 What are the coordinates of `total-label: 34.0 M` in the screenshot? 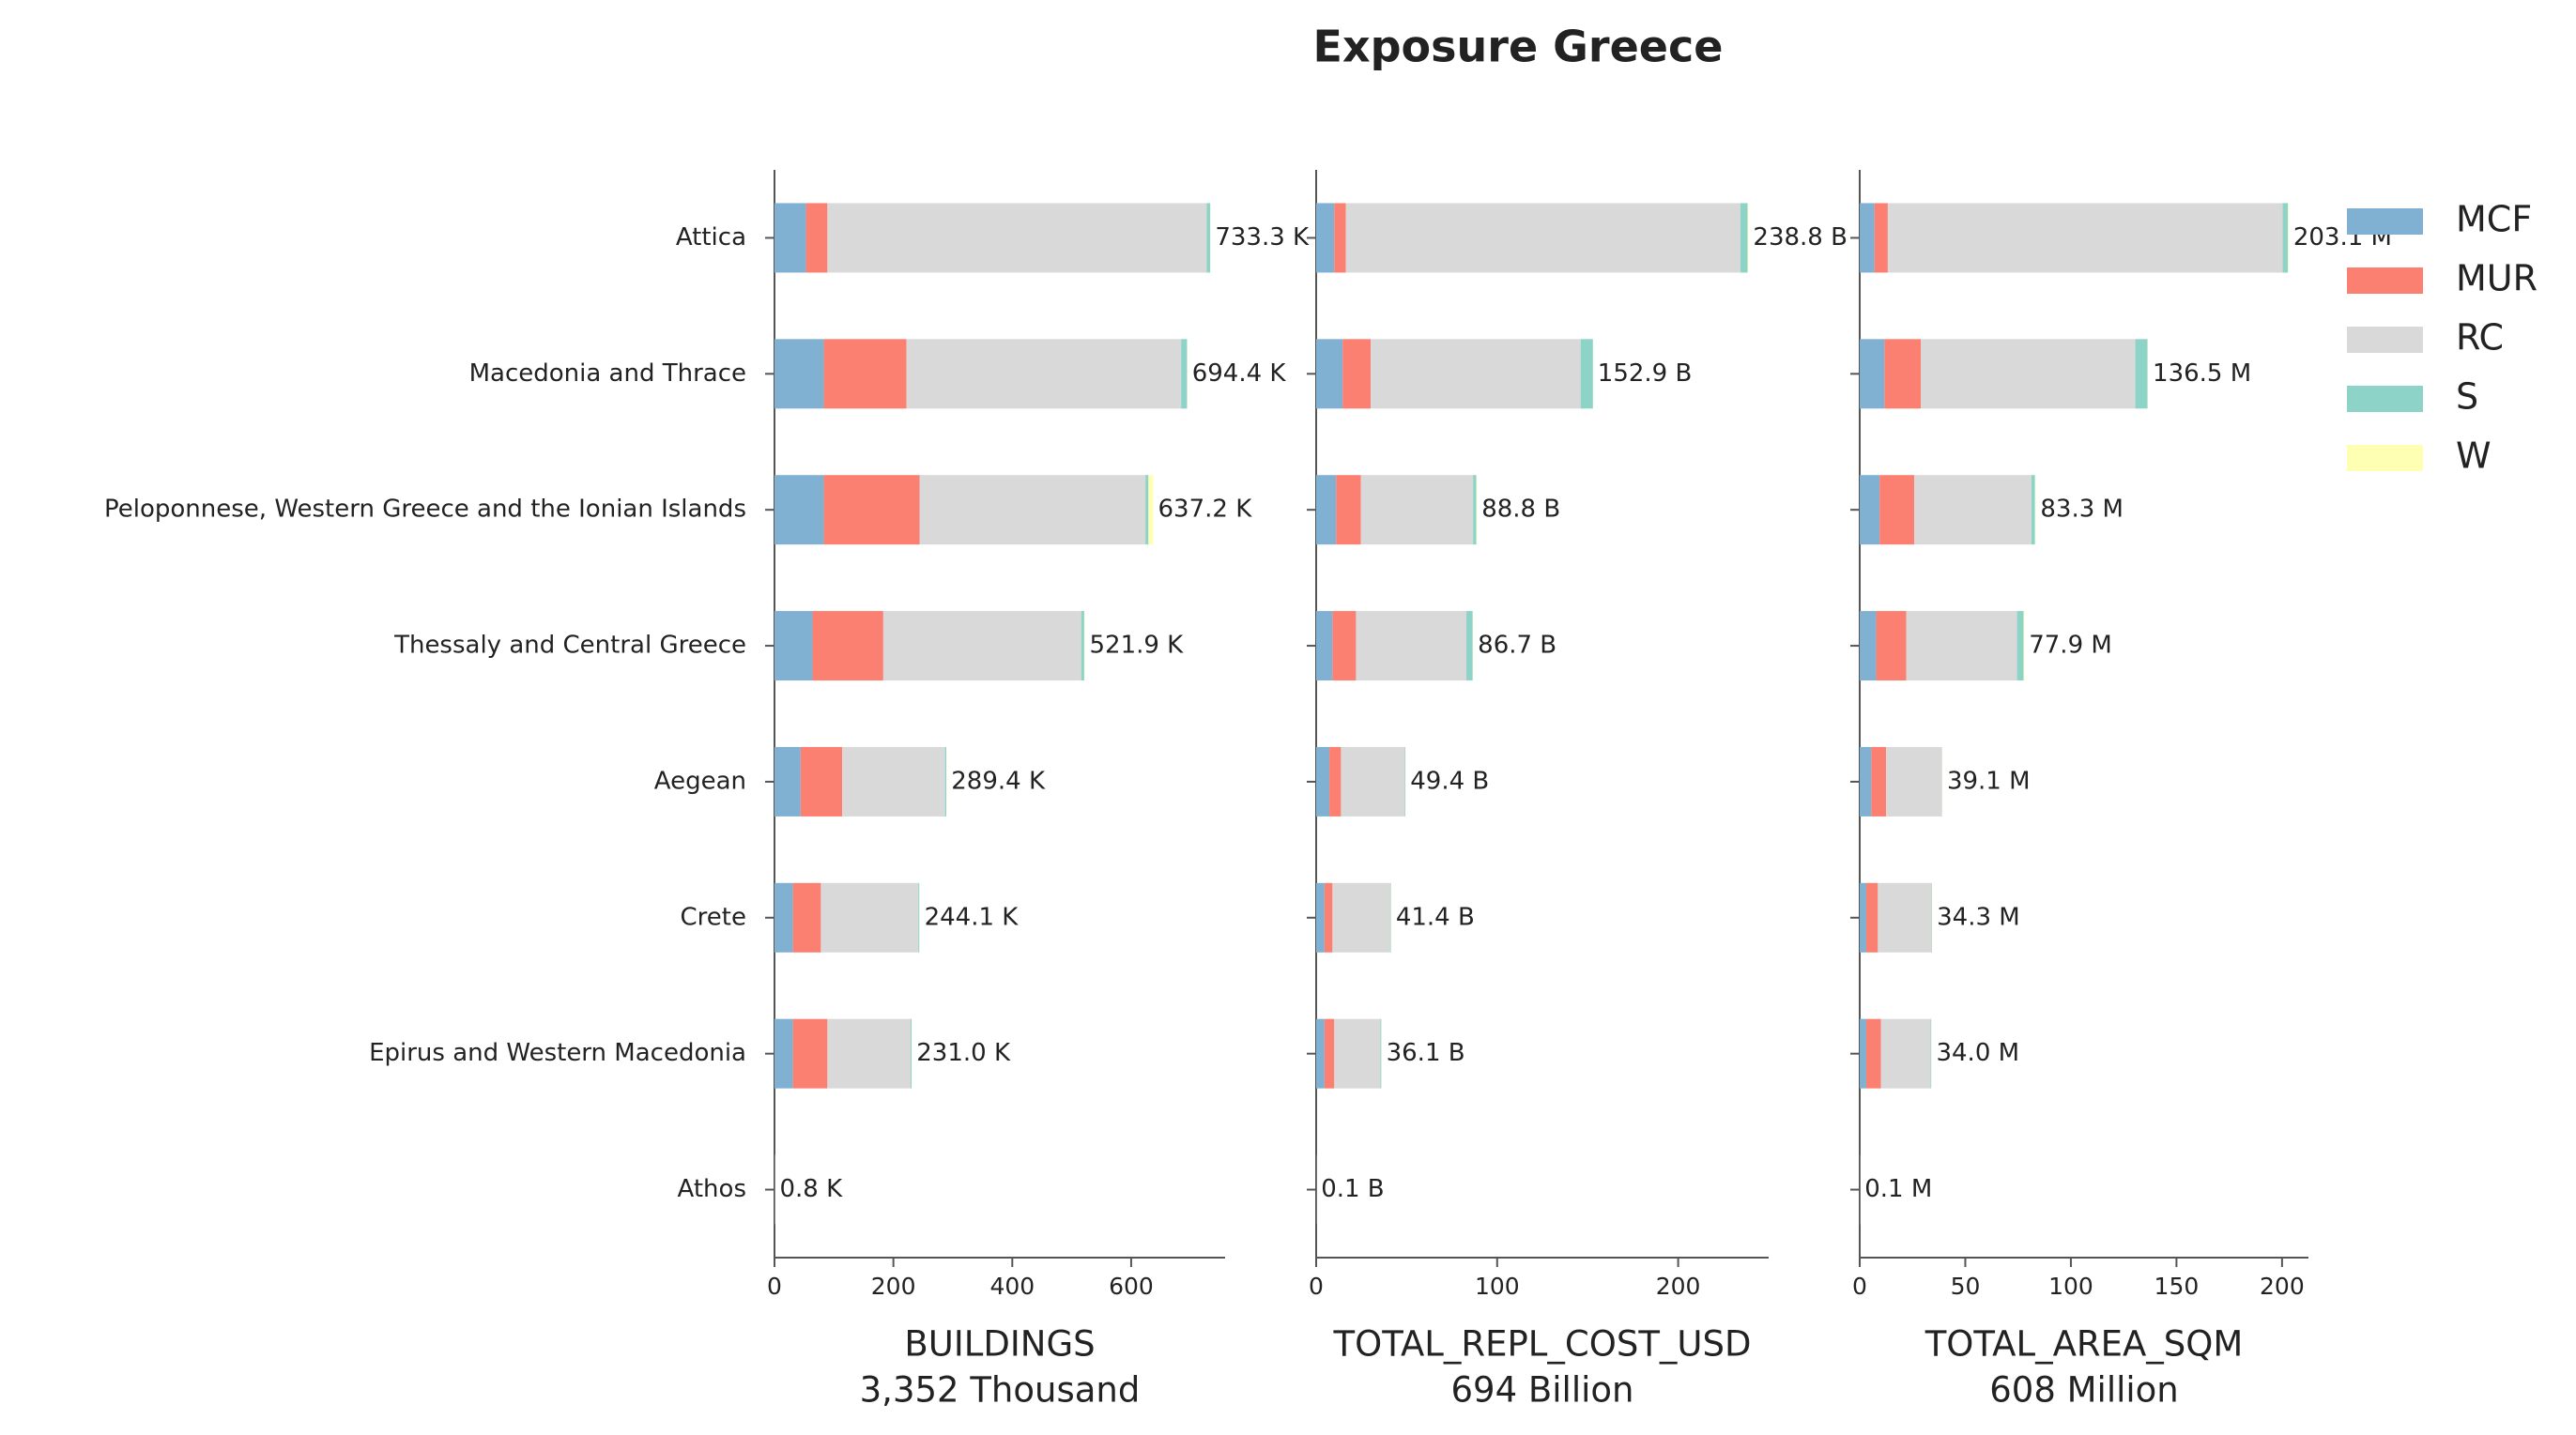 It's located at (1978, 1053).